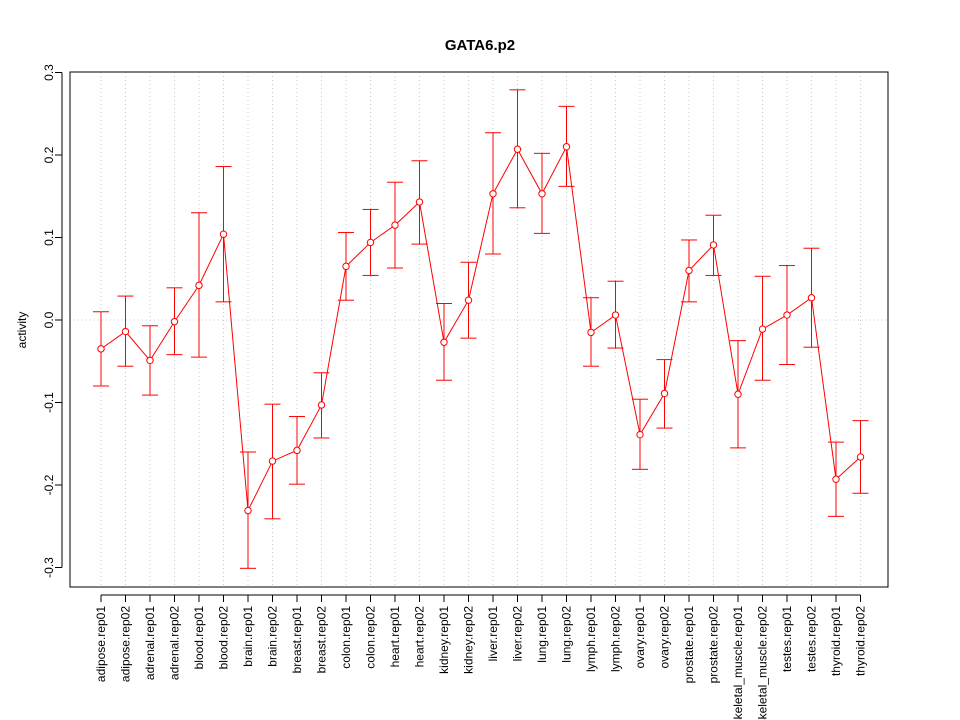 The width and height of the screenshot is (960, 720). What do you see at coordinates (49, 484) in the screenshot?
I see `y-tick-label: -0.2` at bounding box center [49, 484].